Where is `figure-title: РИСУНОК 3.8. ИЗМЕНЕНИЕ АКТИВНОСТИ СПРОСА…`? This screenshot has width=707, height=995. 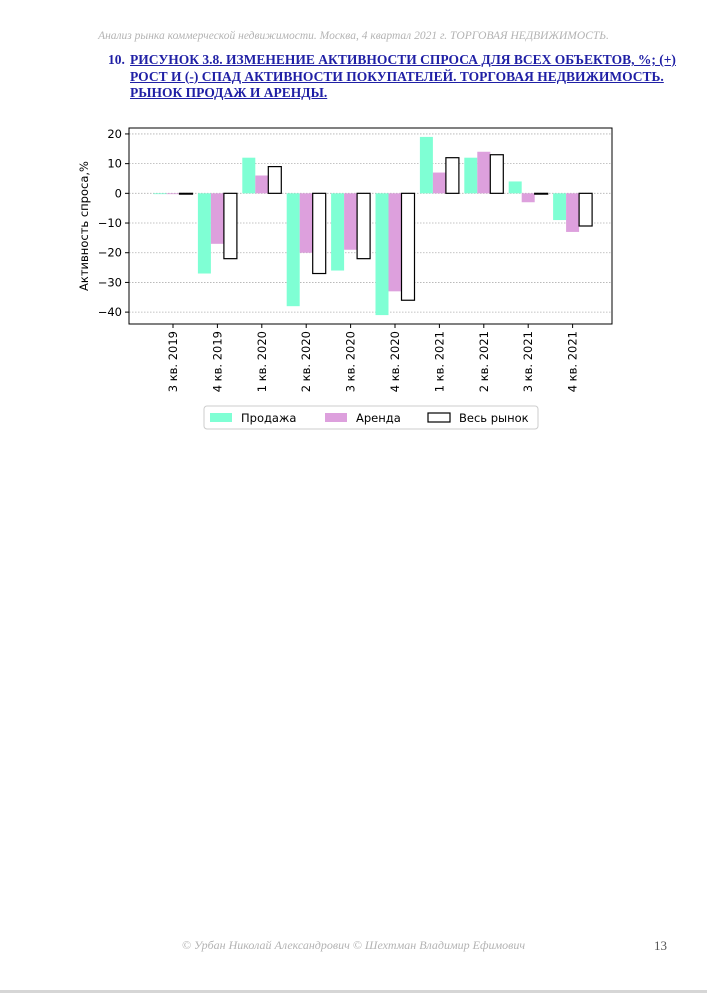 figure-title: РИСУНОК 3.8. ИЗМЕНЕНИЕ АКТИВНОСТИ СПРОСА… is located at coordinates (403, 76).